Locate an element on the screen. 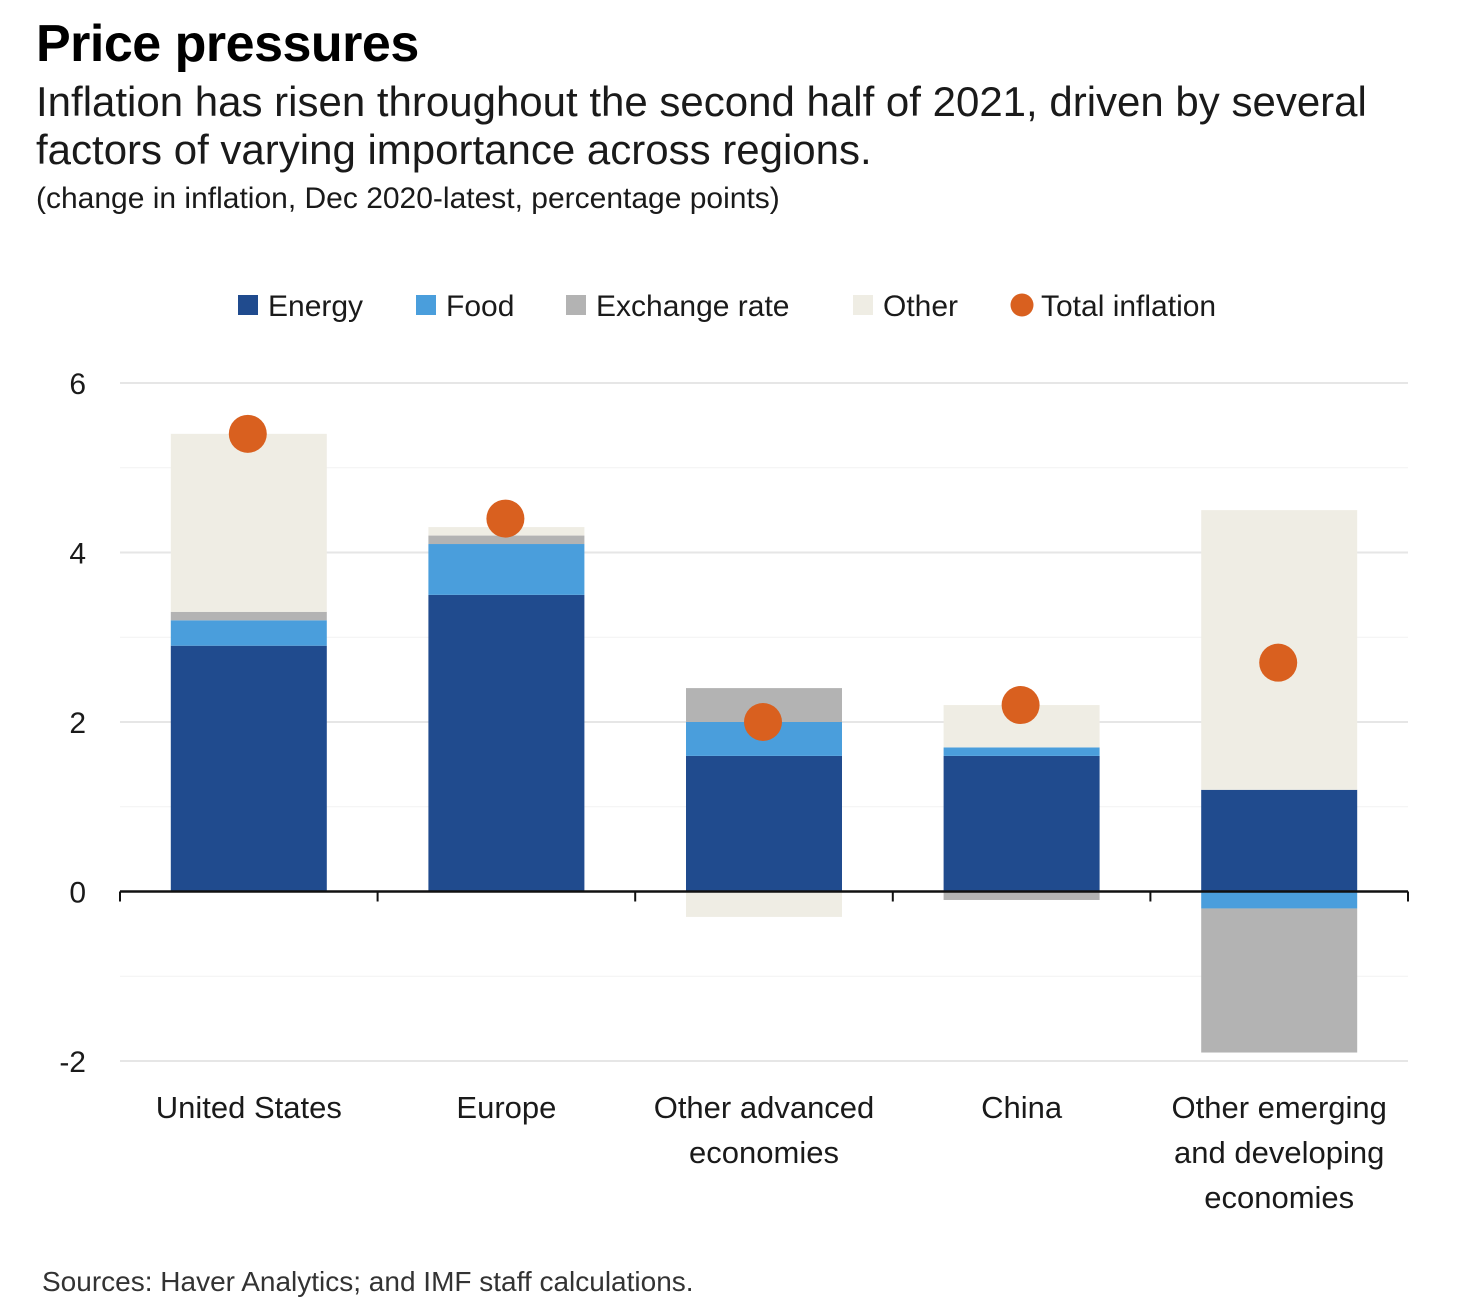 The height and width of the screenshot is (1310, 1484). x-axis is located at coordinates (764, 896).